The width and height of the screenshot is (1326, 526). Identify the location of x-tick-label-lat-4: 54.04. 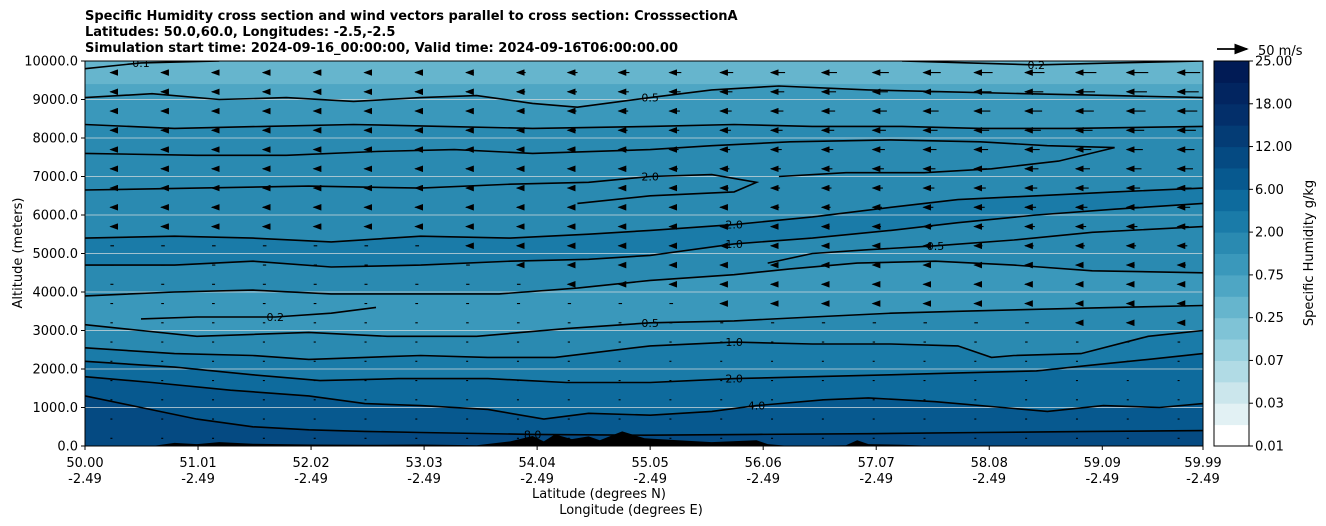
(537, 463).